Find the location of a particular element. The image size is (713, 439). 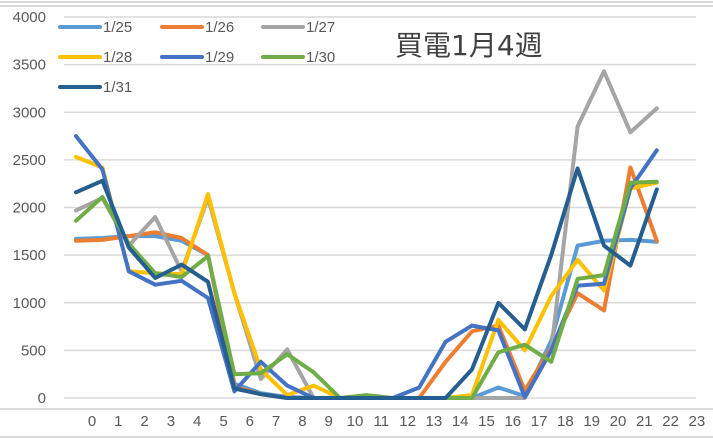

y-axis-labels: 0 500 1000 1500 2000 2500 3000 3500 4000 is located at coordinates (29, 208).